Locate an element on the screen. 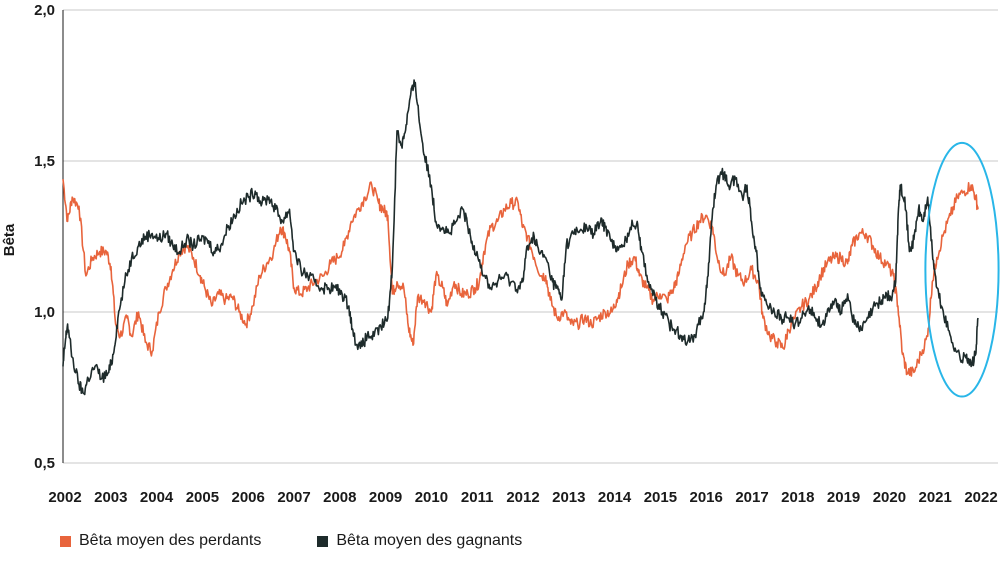  highlight-ellipse-shape is located at coordinates (962, 269).